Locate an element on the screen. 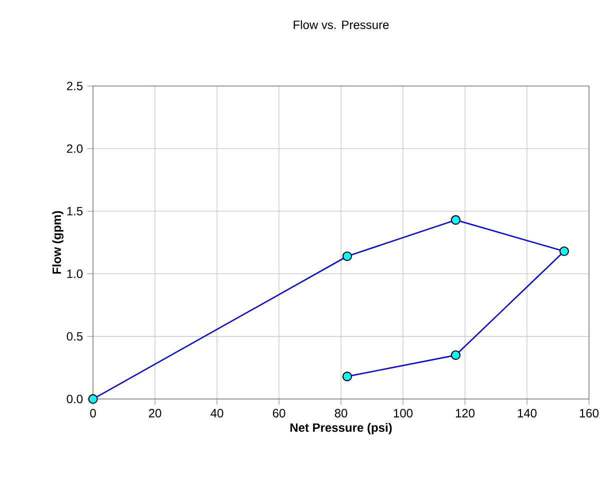 The height and width of the screenshot is (488, 614). y-tick-label: 2.0 is located at coordinates (74, 148).